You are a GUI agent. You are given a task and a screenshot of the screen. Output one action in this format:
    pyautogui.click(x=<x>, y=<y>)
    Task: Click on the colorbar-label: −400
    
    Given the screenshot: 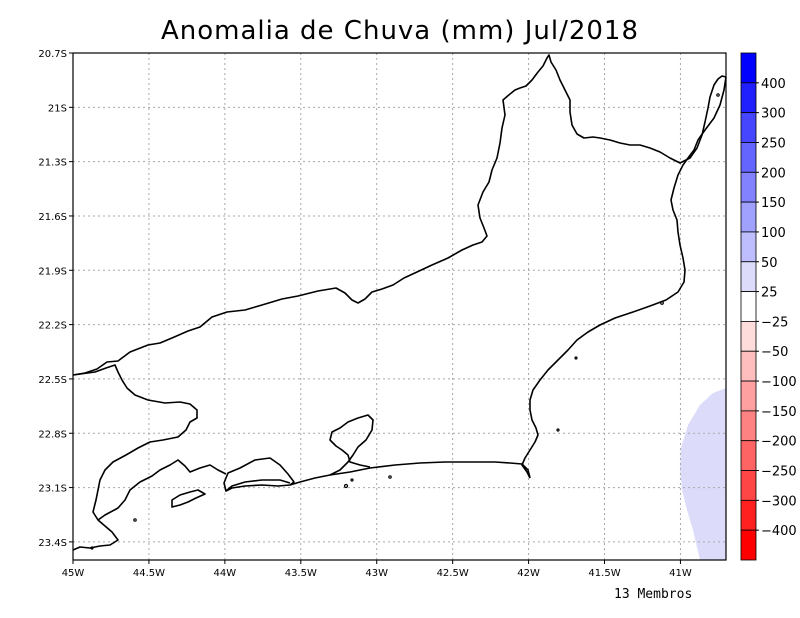 What is the action you would take?
    pyautogui.click(x=779, y=531)
    